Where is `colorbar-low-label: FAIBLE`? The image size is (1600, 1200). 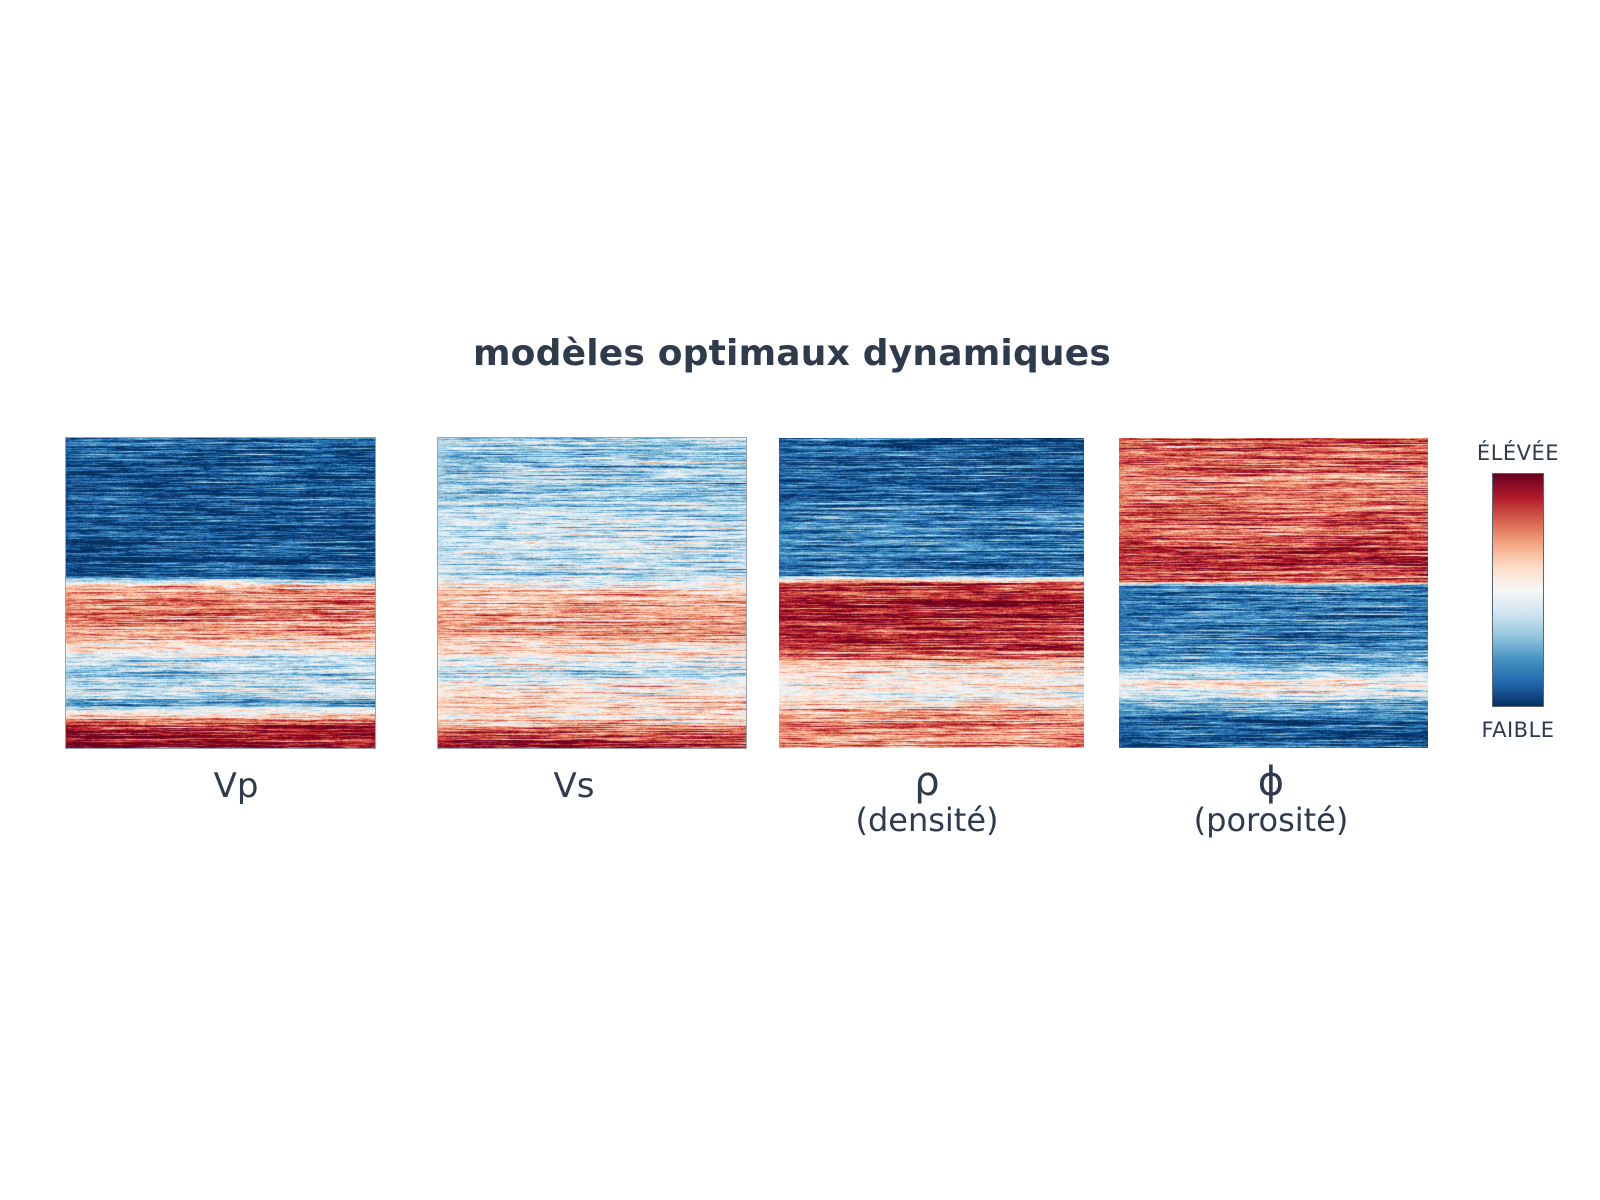 colorbar-low-label: FAIBLE is located at coordinates (1518, 730).